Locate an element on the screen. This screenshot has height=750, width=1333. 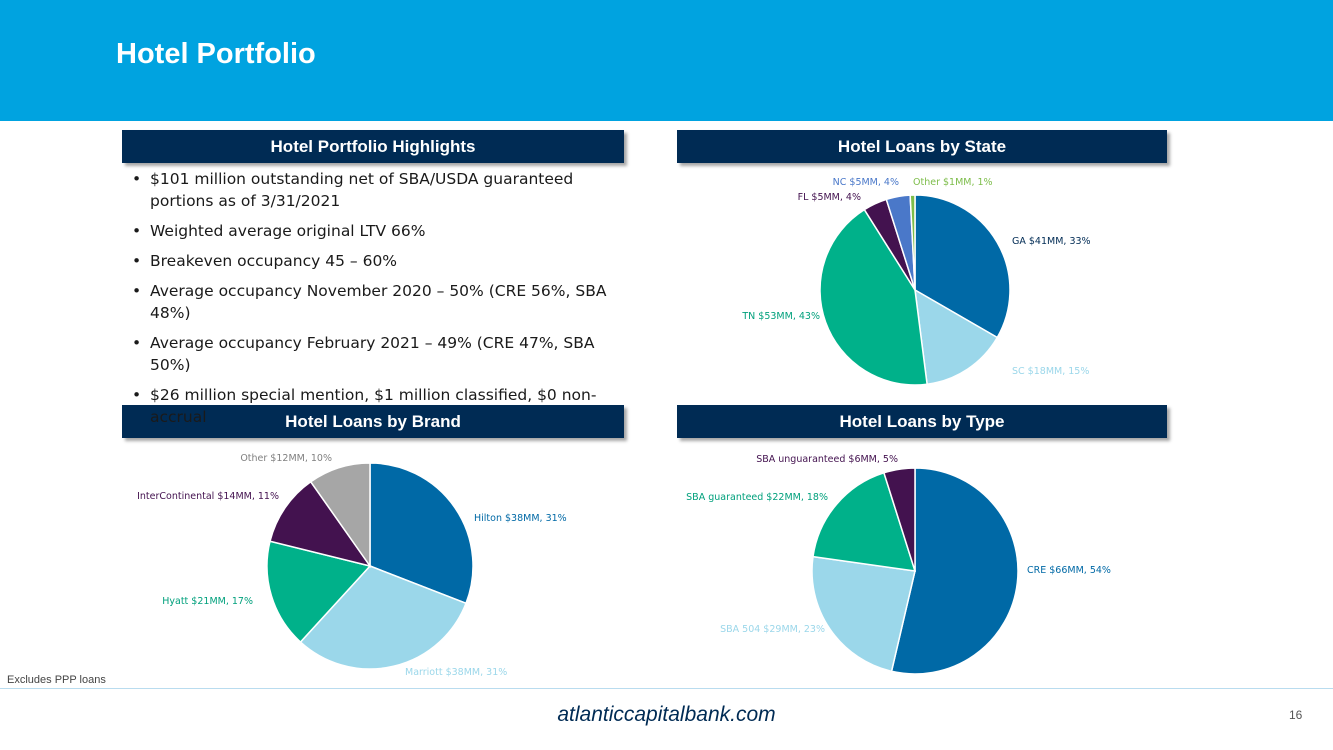
pie-label-brand: Hilton $38MM, 31% is located at coordinates (520, 518).